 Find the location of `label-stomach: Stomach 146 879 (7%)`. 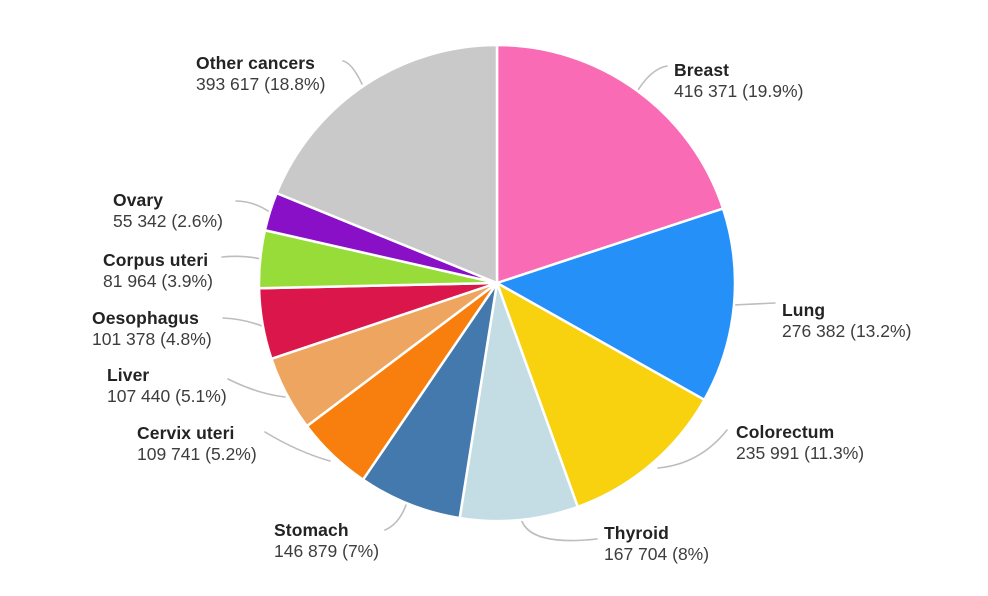

label-stomach: Stomach 146 879 (7%) is located at coordinates (326, 541).